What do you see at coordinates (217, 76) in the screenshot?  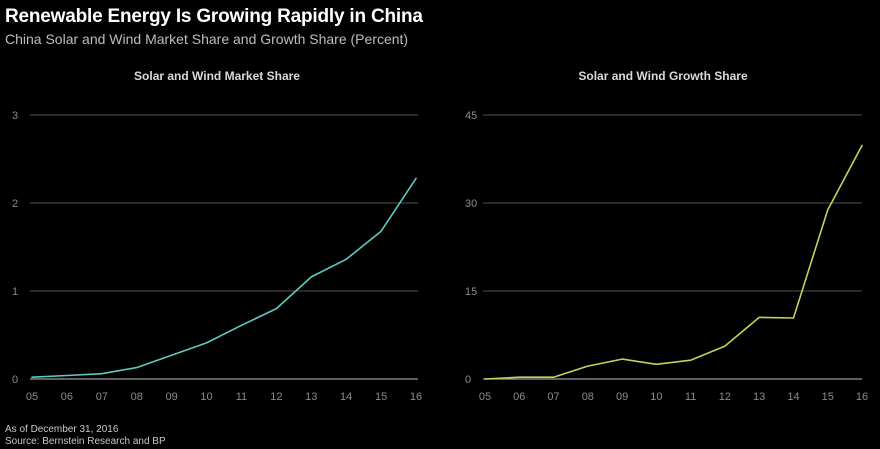 I see `chart-title: Solar and Wind Market Share` at bounding box center [217, 76].